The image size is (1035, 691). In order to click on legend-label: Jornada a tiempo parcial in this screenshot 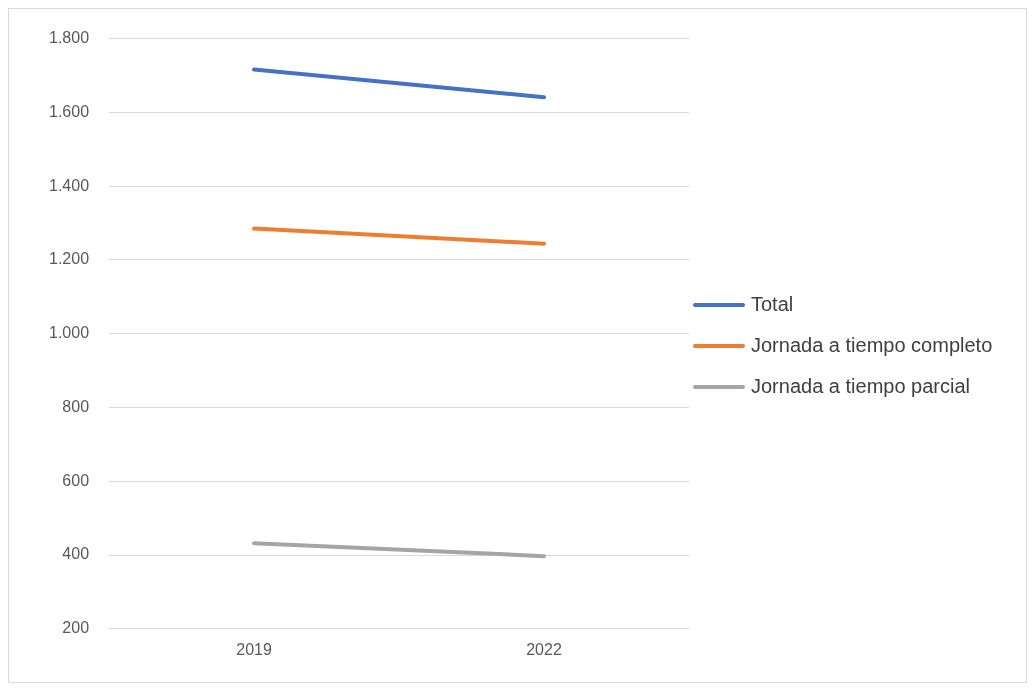, I will do `click(861, 386)`.